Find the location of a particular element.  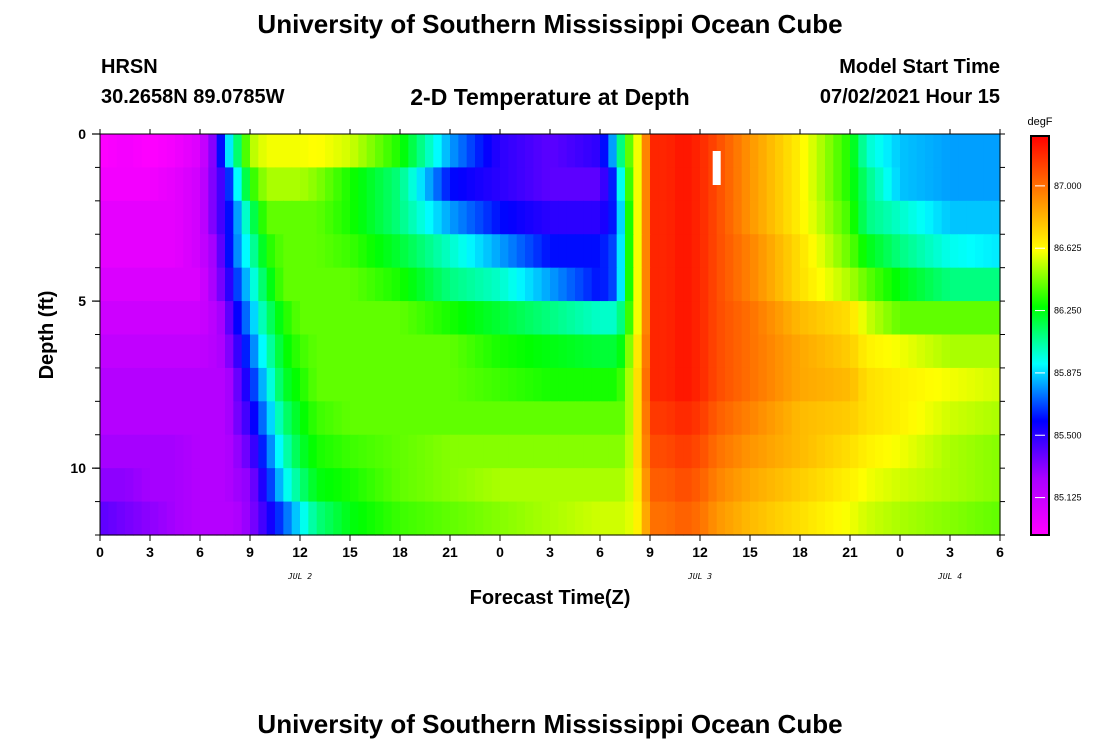

colorbar-tick-label: 87.000 is located at coordinates (1068, 186).